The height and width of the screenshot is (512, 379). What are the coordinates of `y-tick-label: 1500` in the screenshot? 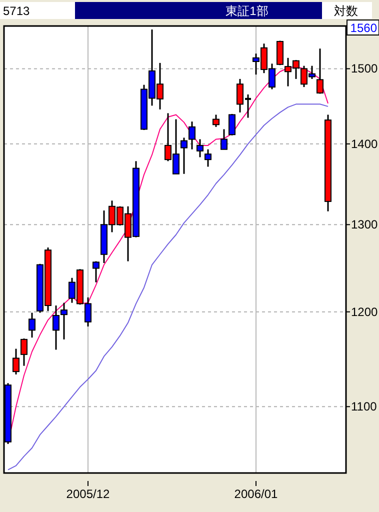 It's located at (364, 69).